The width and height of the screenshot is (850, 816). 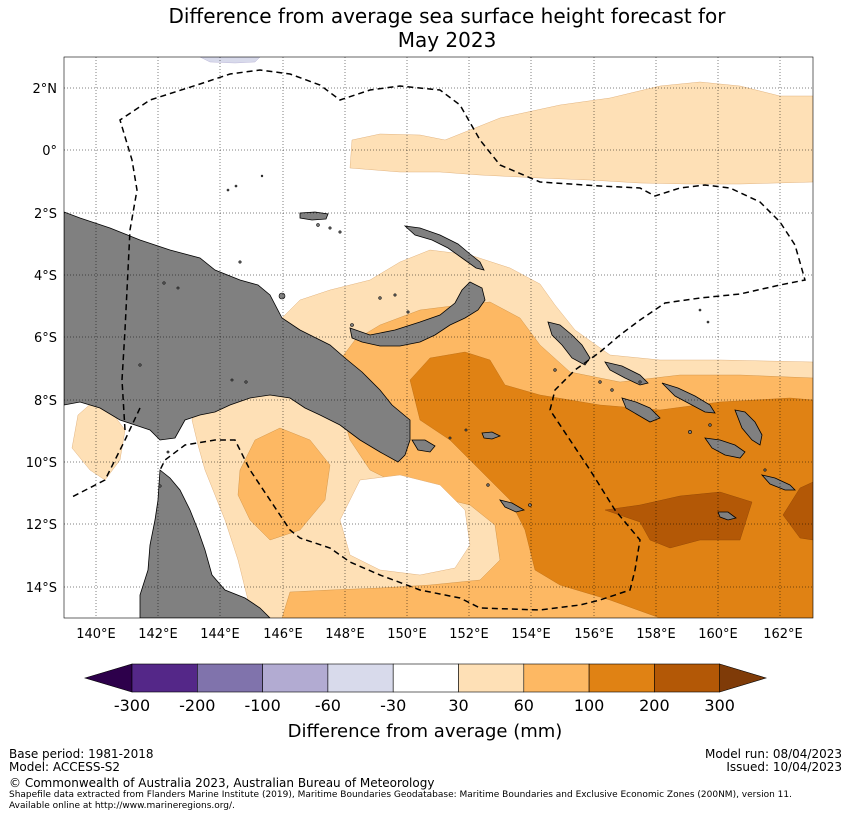 I want to click on footer-meta-left: Base period: 1981-2018 Model: ACCESS-S2, so click(x=81, y=761).